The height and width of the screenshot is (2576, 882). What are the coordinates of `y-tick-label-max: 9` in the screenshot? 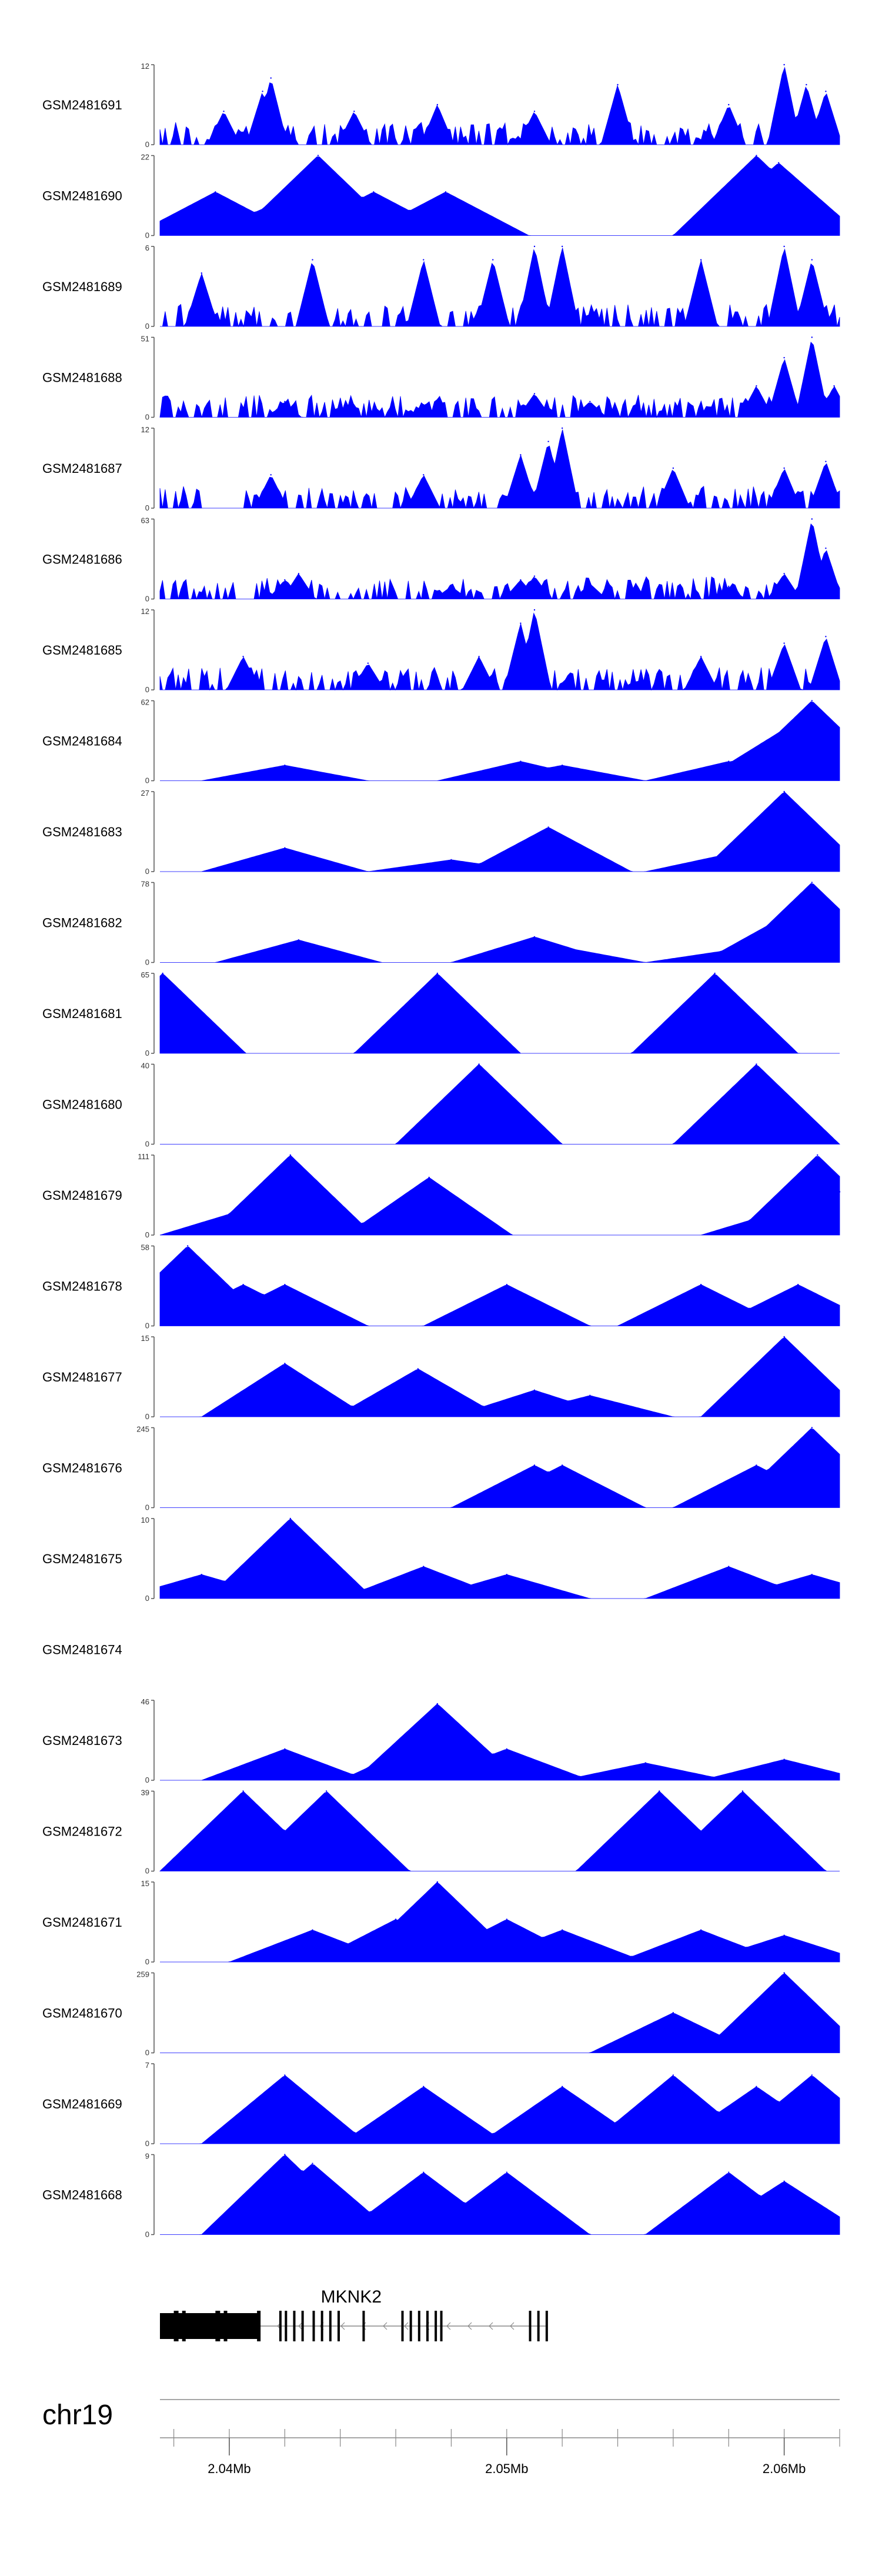 It's located at (147, 2156).